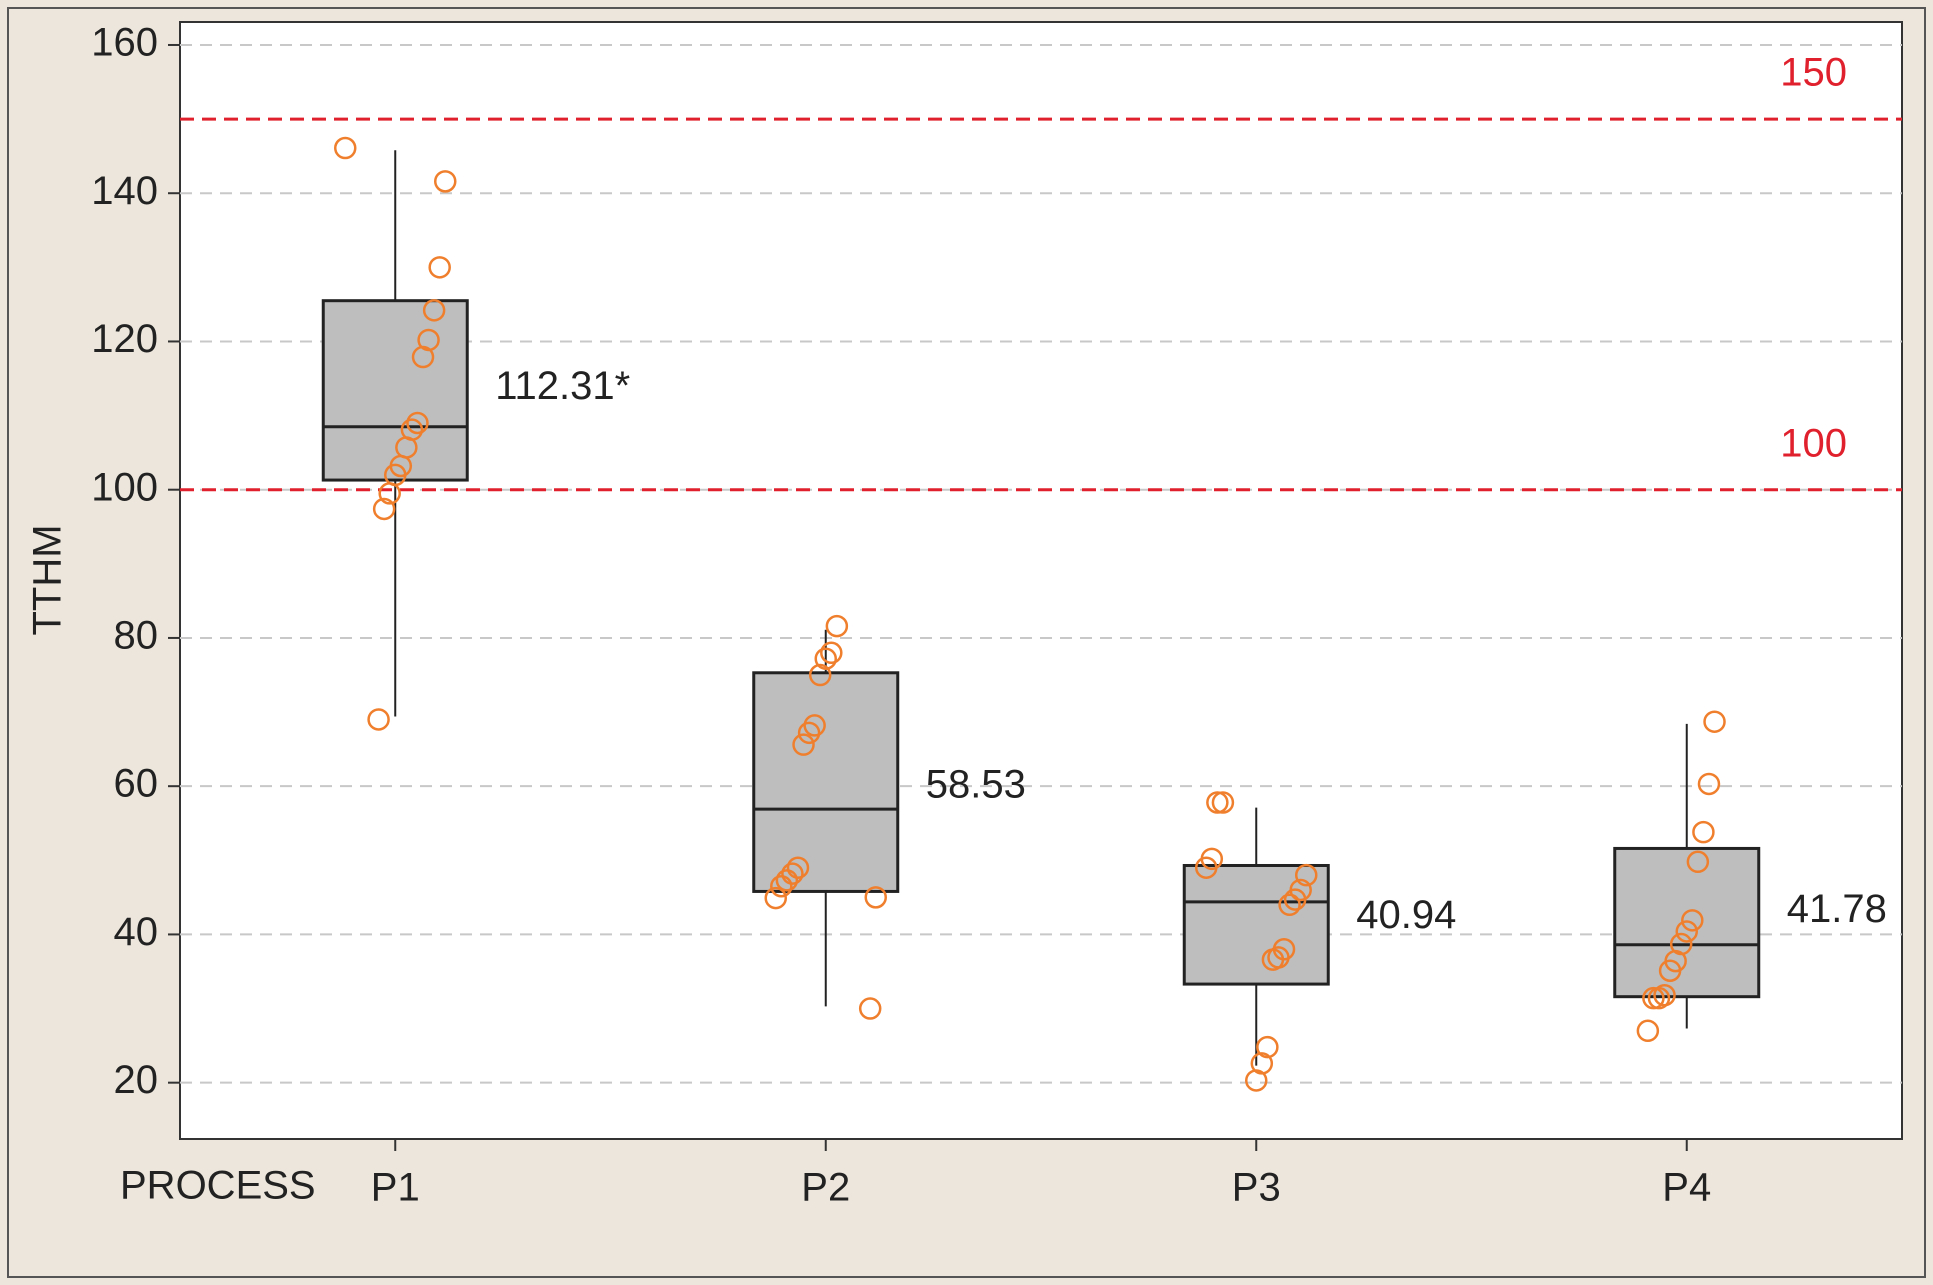 This screenshot has width=1933, height=1285. Describe the element at coordinates (1406, 915) in the screenshot. I see `mean-label: 40.94` at that location.